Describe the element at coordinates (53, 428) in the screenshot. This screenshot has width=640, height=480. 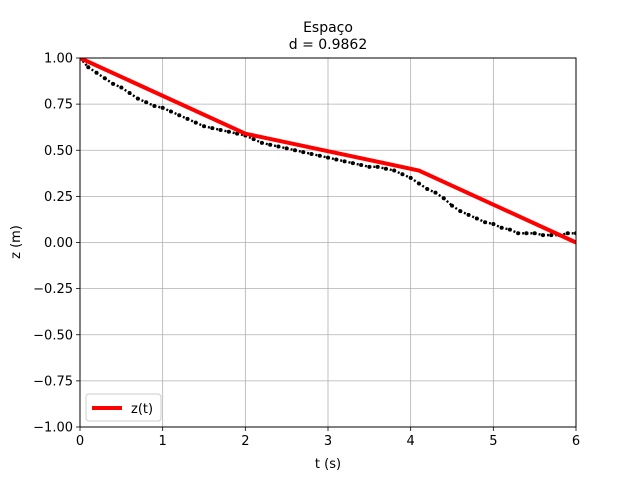
I see `y-tick-label: −1.00` at that location.